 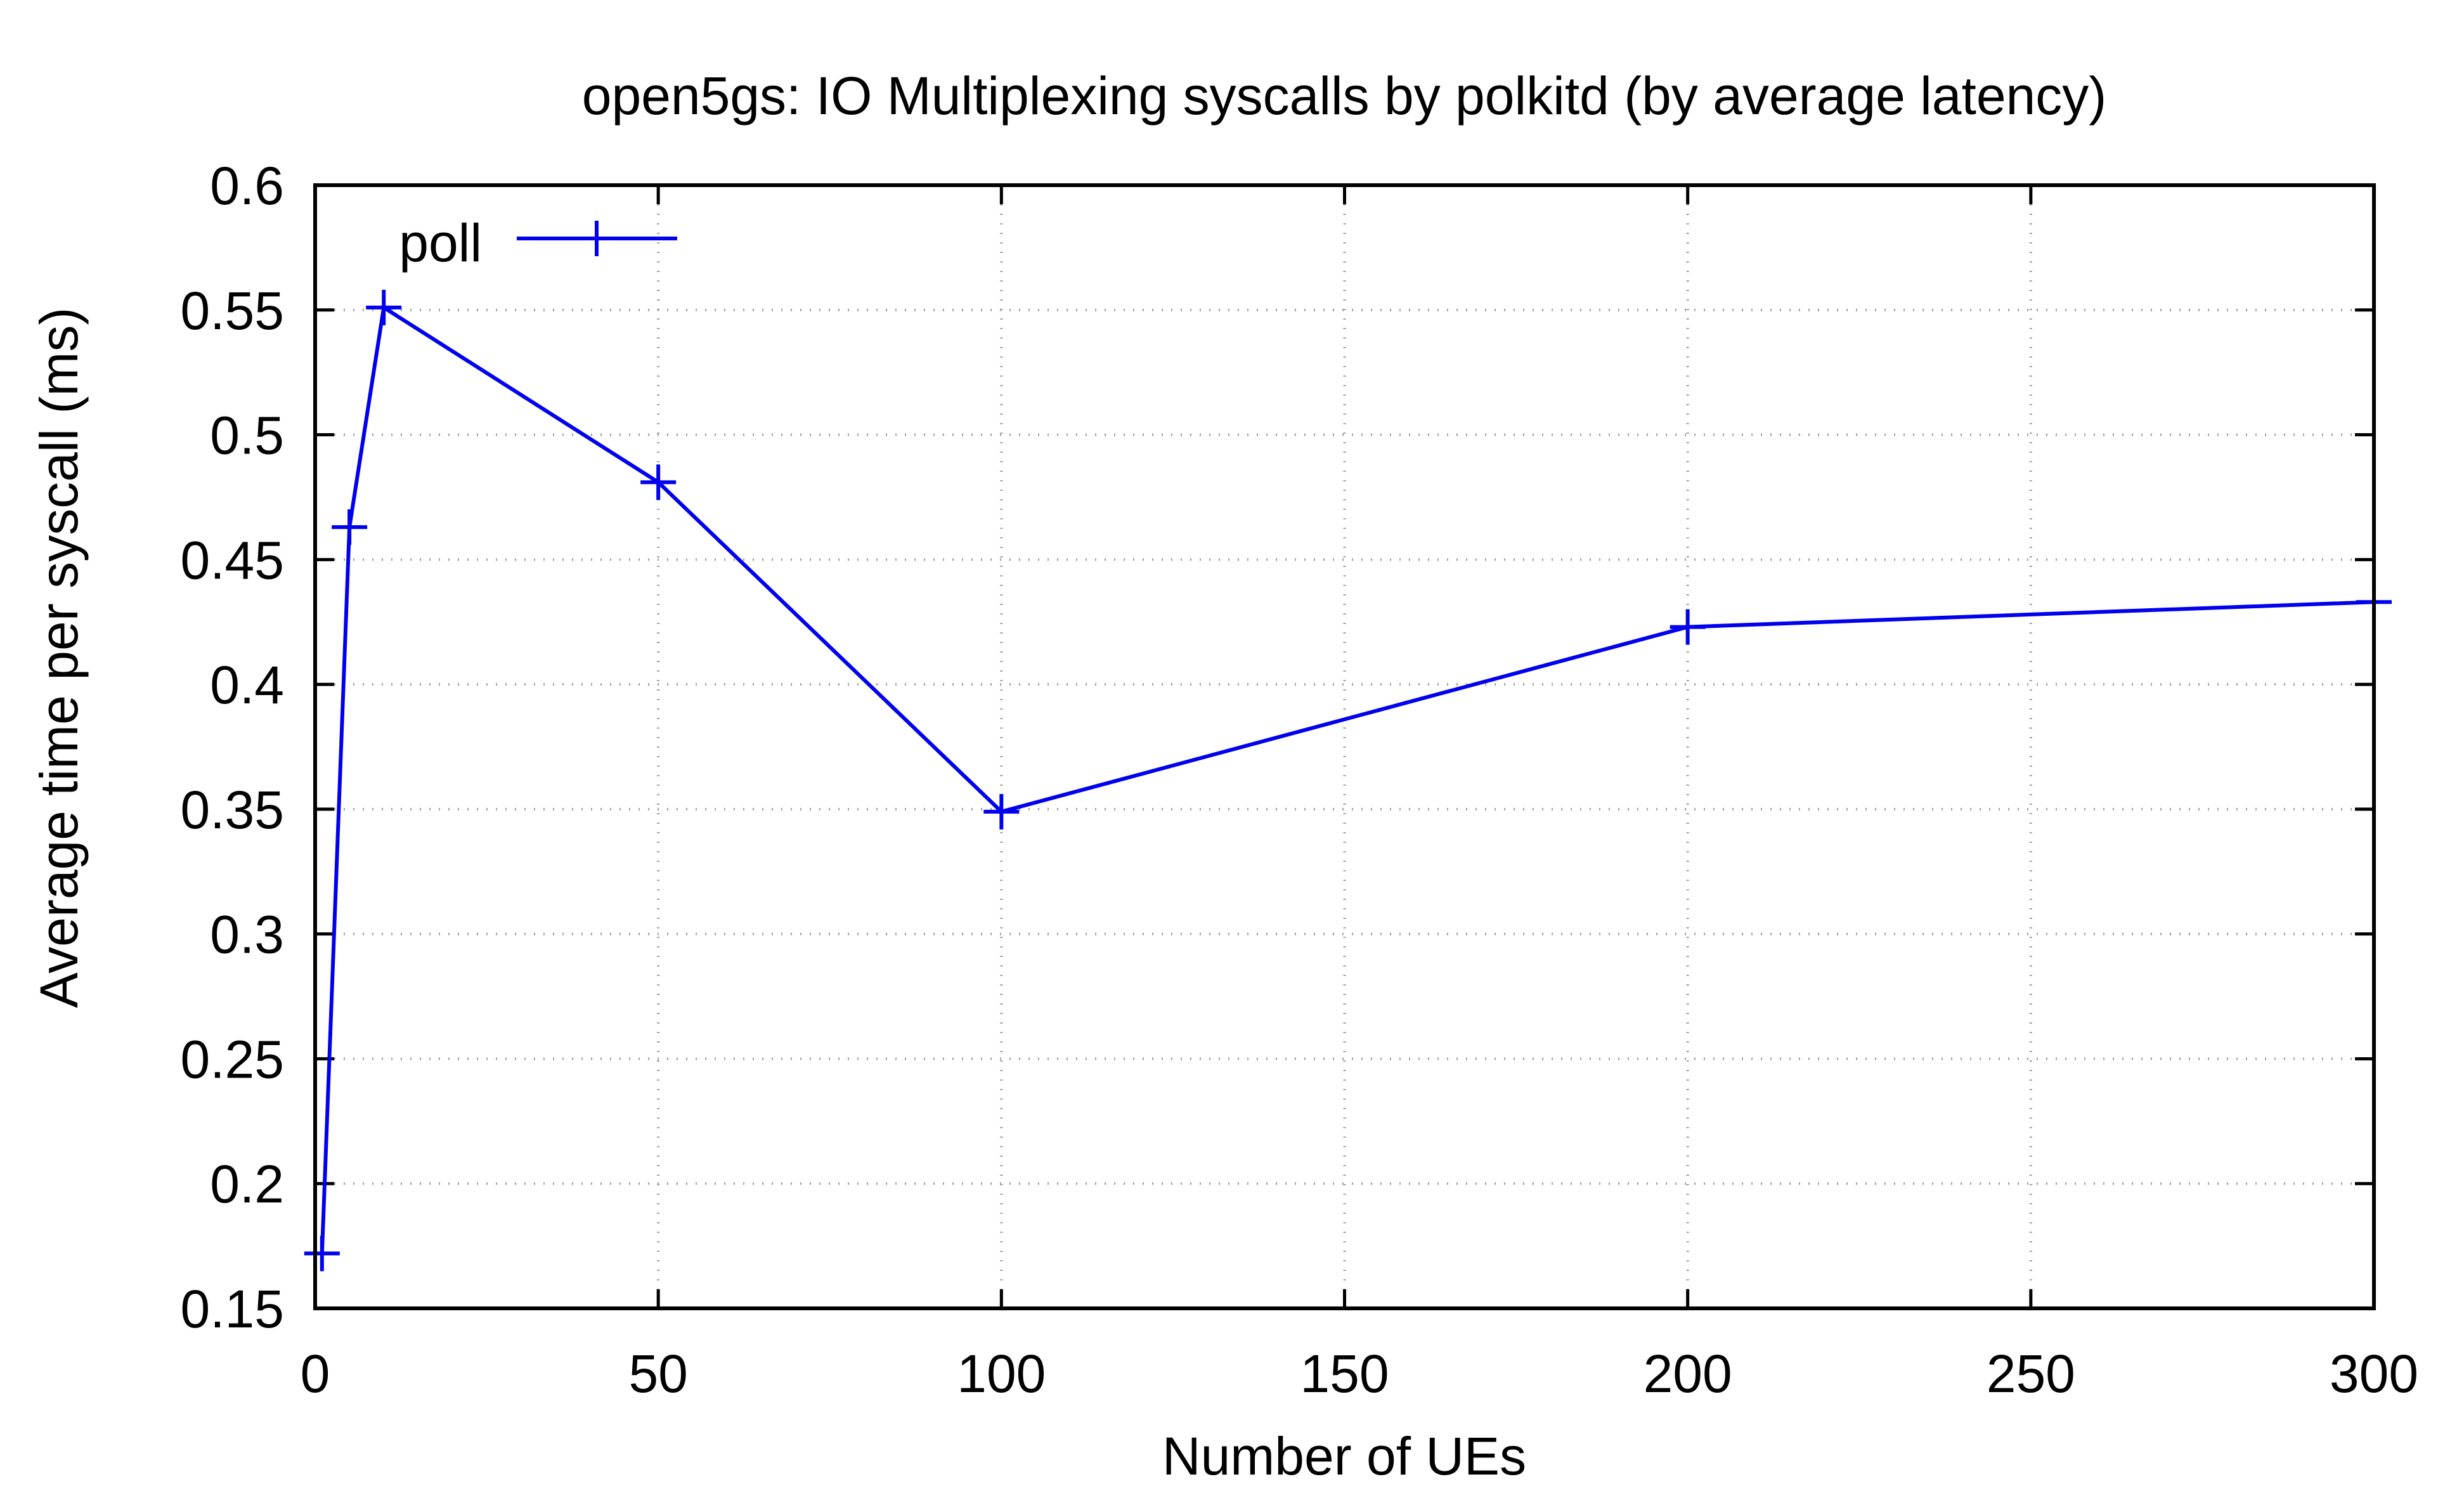 What do you see at coordinates (233, 748) in the screenshot?
I see `y-tick-labels: 0.15 0.2 0.25 0.3 0.35 0.4 0.45 0.5 0.55 0.6` at bounding box center [233, 748].